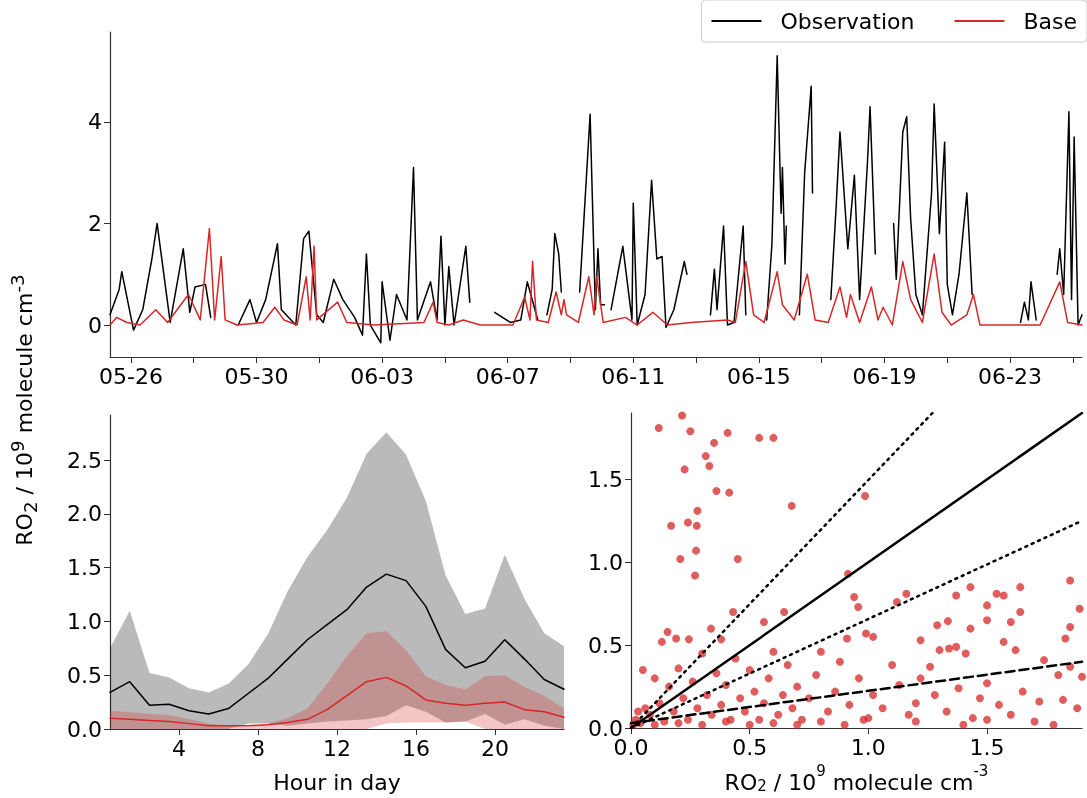 This screenshot has width=1087, height=798. I want to click on x-tick-label: 06-03, so click(382, 376).